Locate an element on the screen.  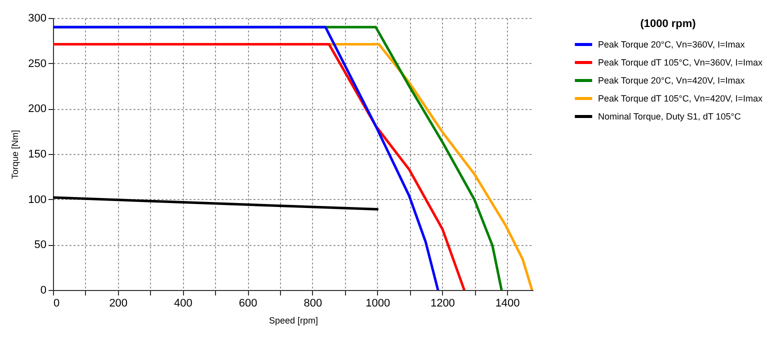
legend-label: Peak Torque dT 105°C, Vn=360V, I=Imax is located at coordinates (681, 63).